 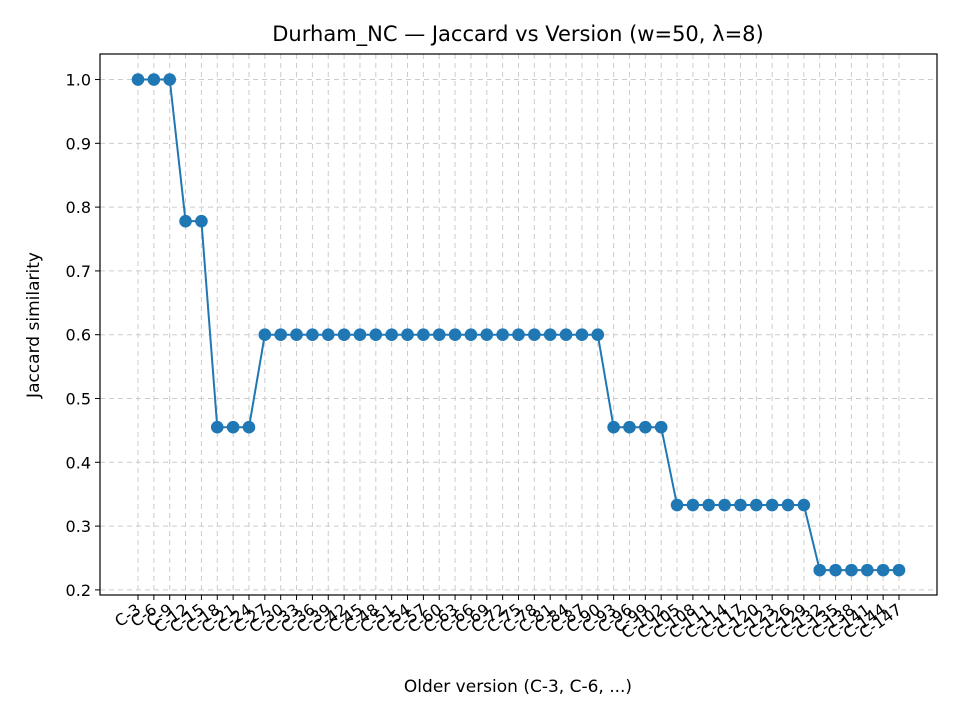 I want to click on y-tick-label: 0.3, so click(x=78, y=526).